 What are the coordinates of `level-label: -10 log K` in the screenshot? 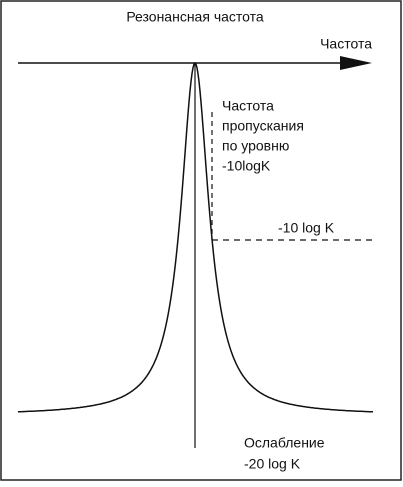 It's located at (306, 228).